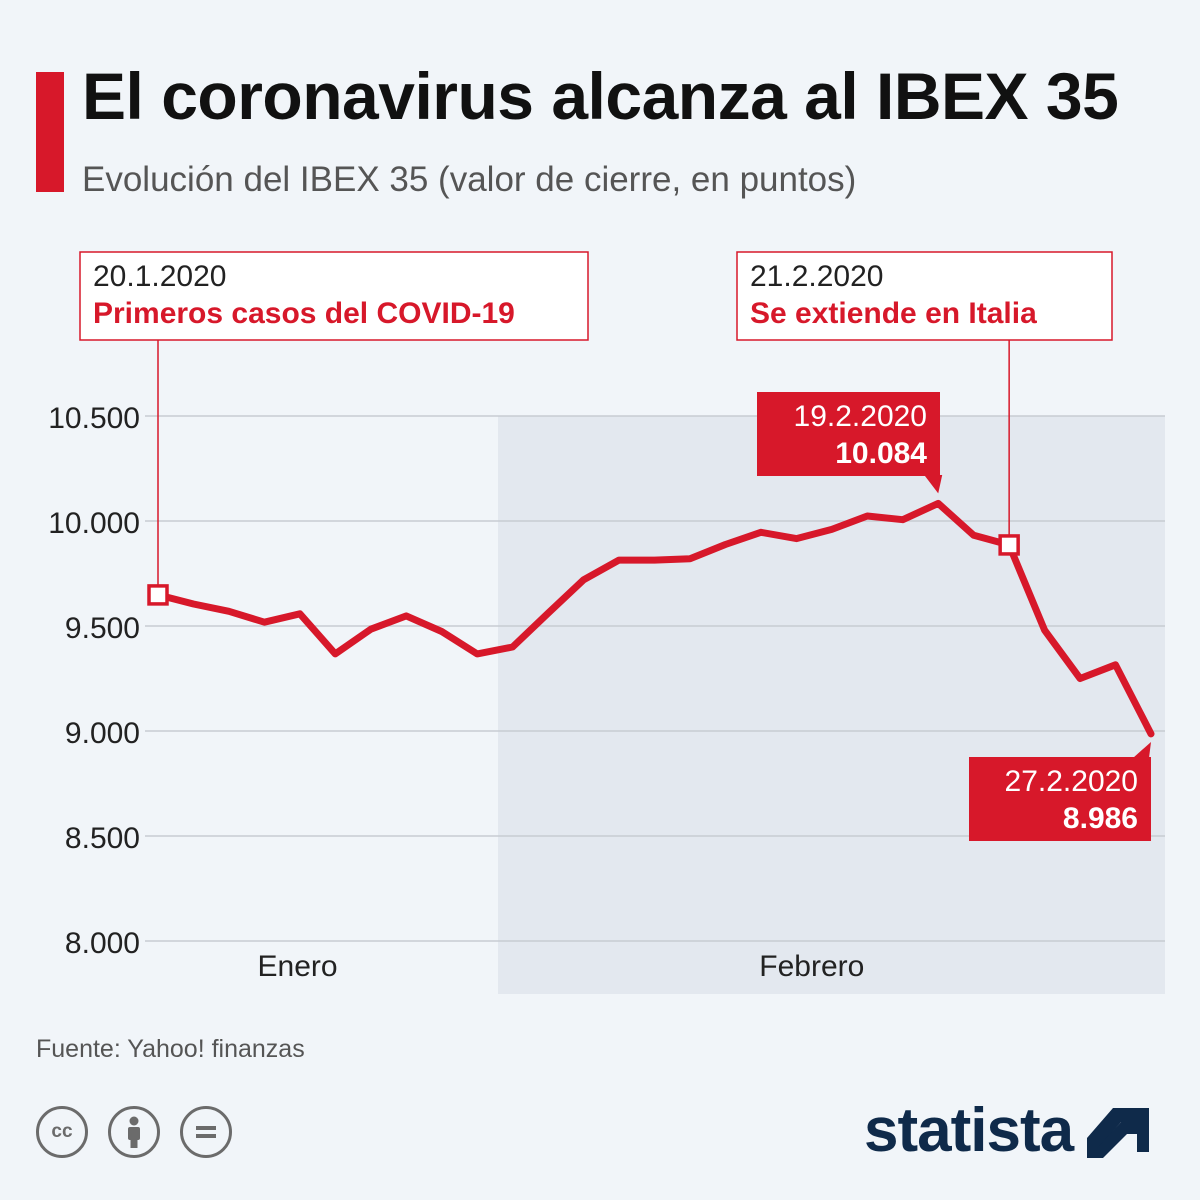 The width and height of the screenshot is (1200, 1200). Describe the element at coordinates (1071, 781) in the screenshot. I see `last-callout-date: 27.2.2020` at that location.